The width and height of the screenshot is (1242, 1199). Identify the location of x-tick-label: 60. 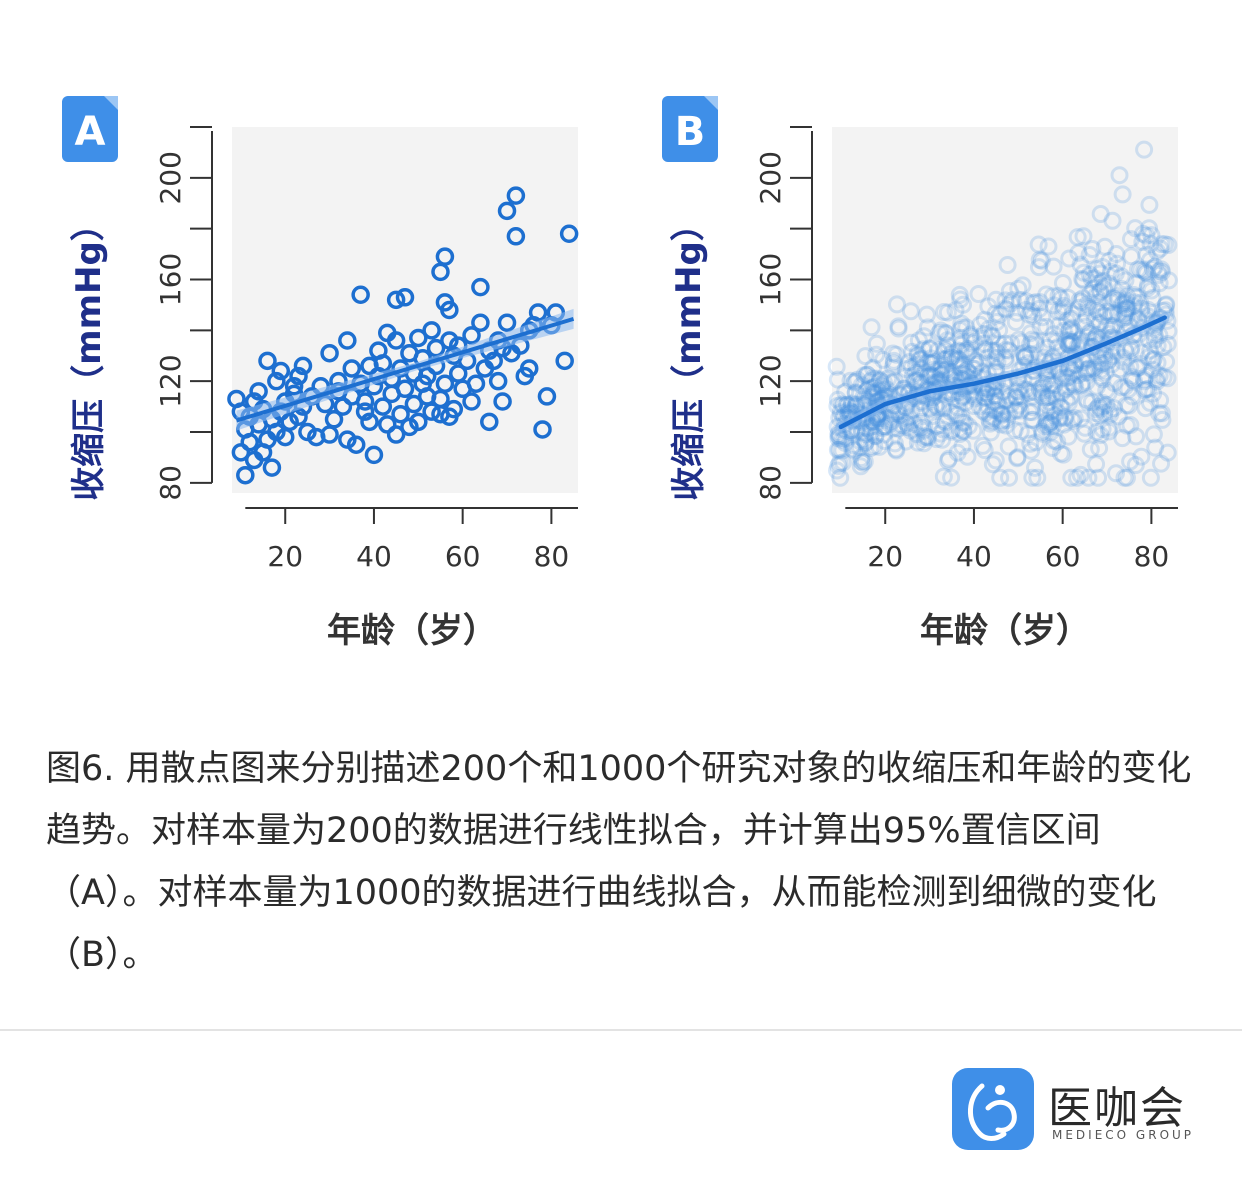
(1063, 556).